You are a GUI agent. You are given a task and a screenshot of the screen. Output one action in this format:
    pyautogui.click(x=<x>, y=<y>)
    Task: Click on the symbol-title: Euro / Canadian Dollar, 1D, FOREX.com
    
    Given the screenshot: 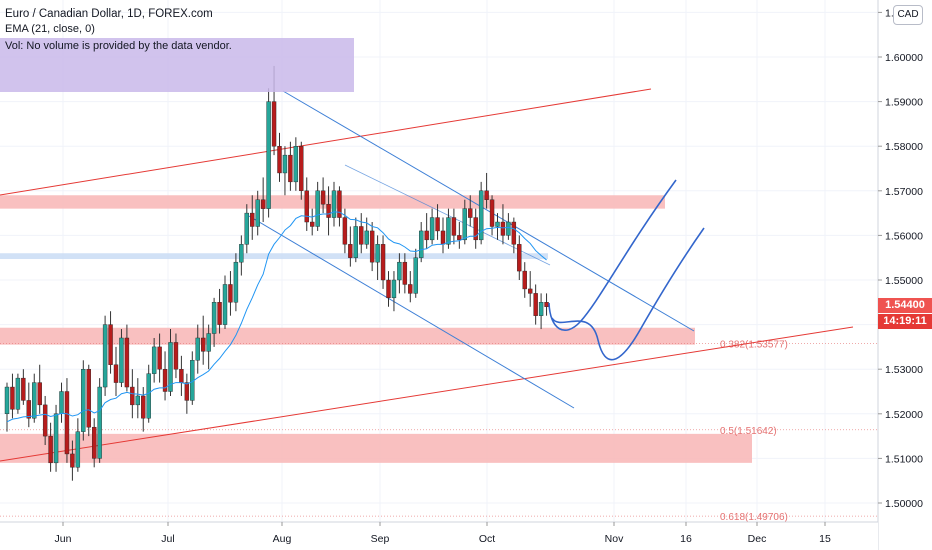 What is the action you would take?
    pyautogui.click(x=109, y=14)
    